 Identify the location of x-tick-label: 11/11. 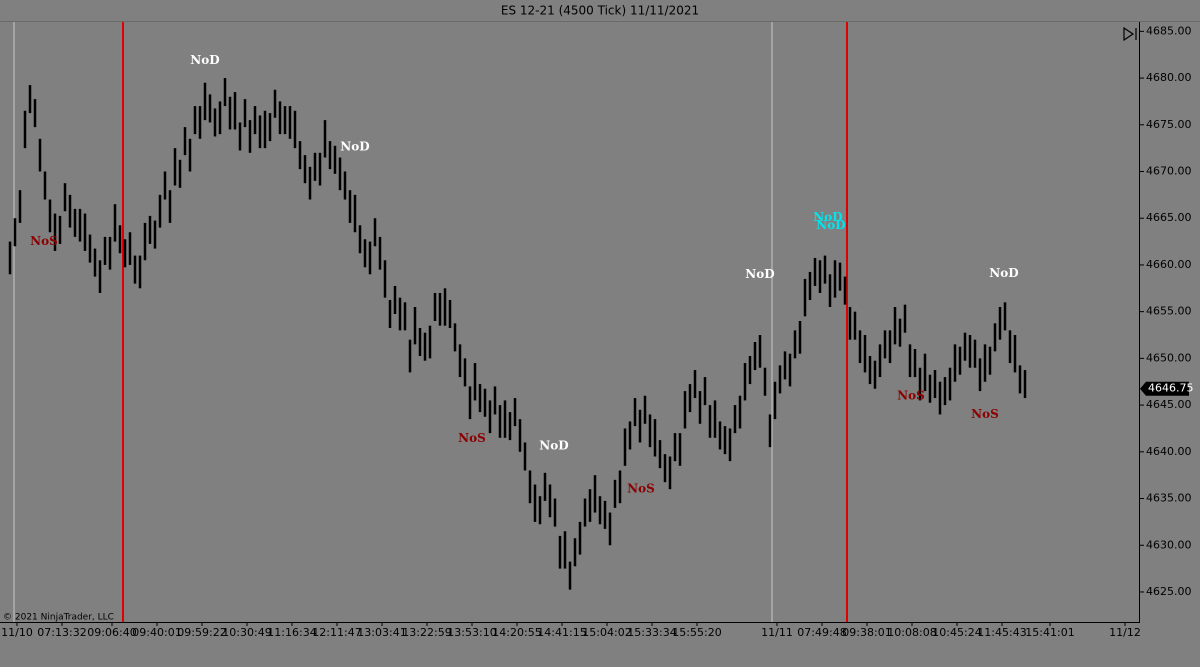
(777, 632).